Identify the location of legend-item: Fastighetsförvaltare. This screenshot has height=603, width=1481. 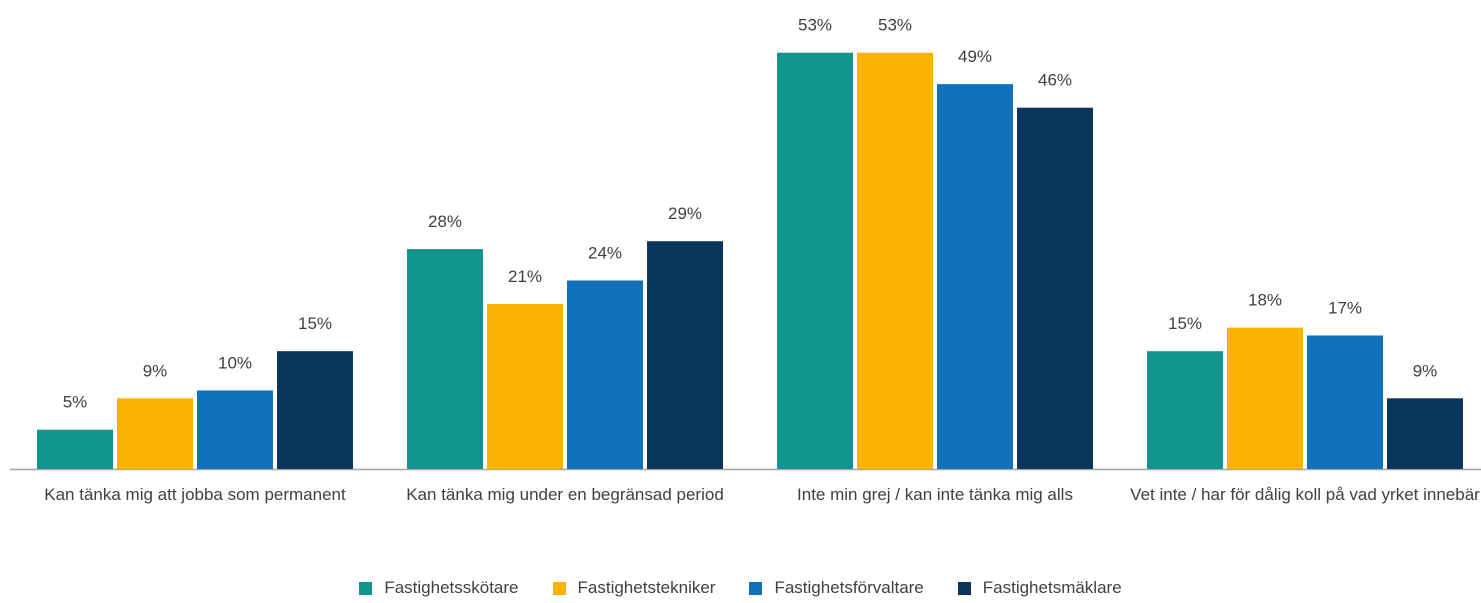
(836, 588).